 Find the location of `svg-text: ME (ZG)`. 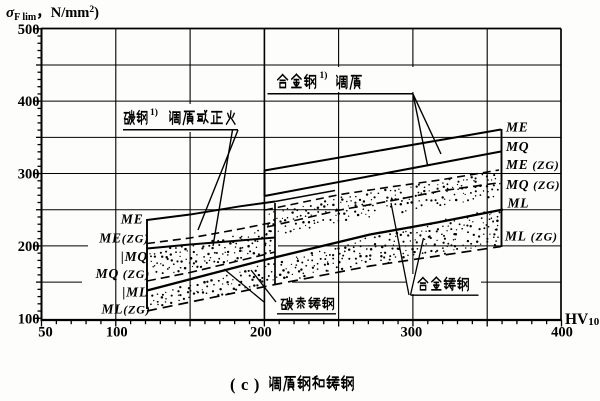

svg-text: ME (ZG) is located at coordinates (532, 164).